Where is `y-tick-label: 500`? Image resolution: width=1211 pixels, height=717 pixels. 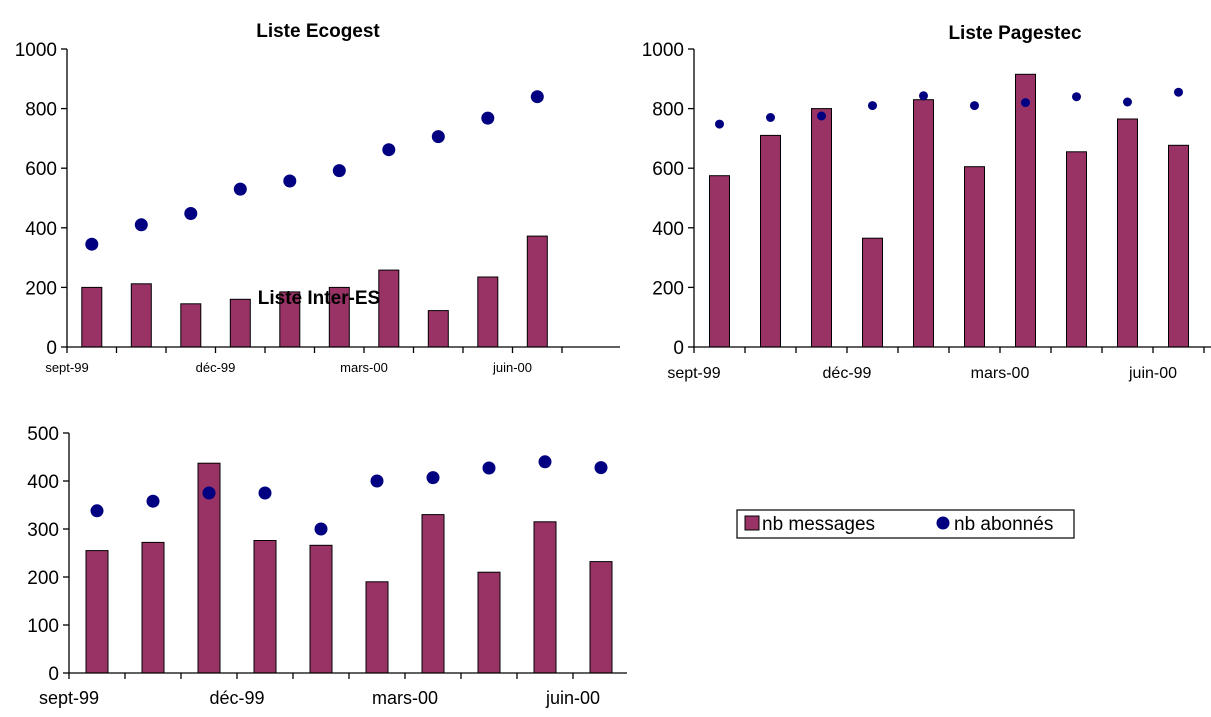
y-tick-label: 500 is located at coordinates (43, 434).